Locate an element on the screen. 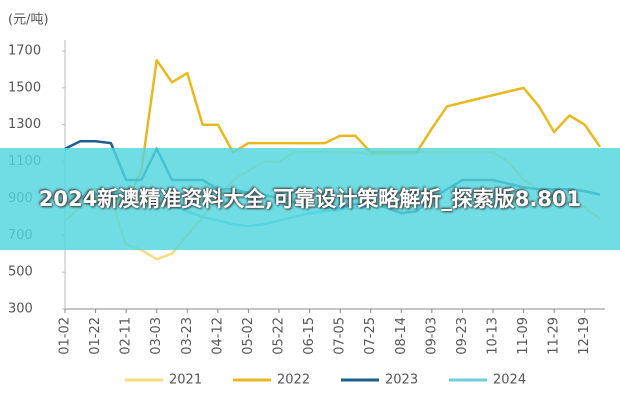  x-tick-label: 12-19 is located at coordinates (584, 336).